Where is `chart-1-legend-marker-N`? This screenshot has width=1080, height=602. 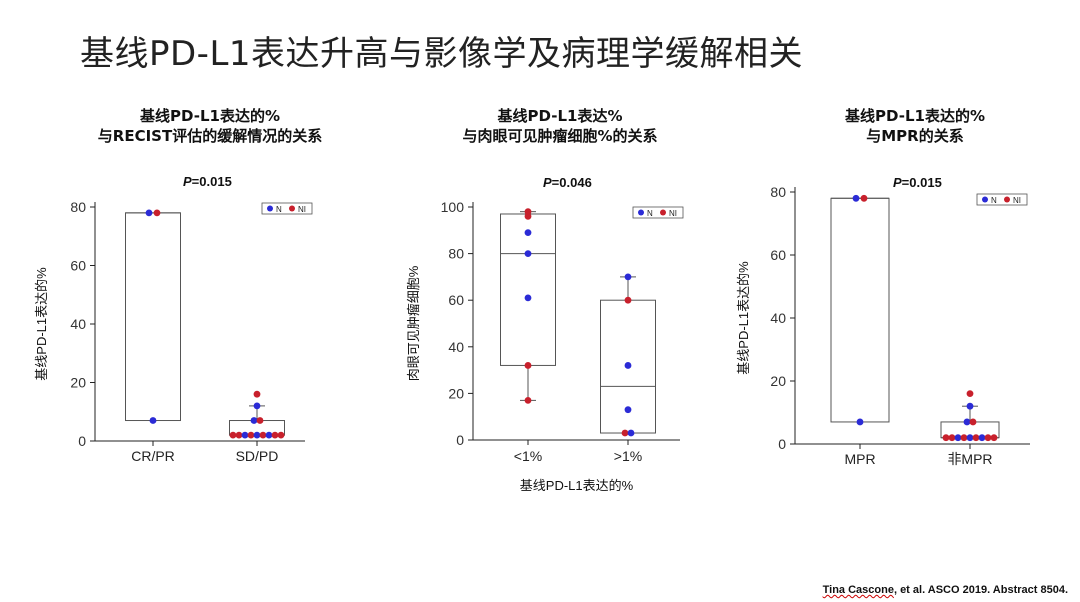
chart-1-legend-marker-N is located at coordinates (270, 208).